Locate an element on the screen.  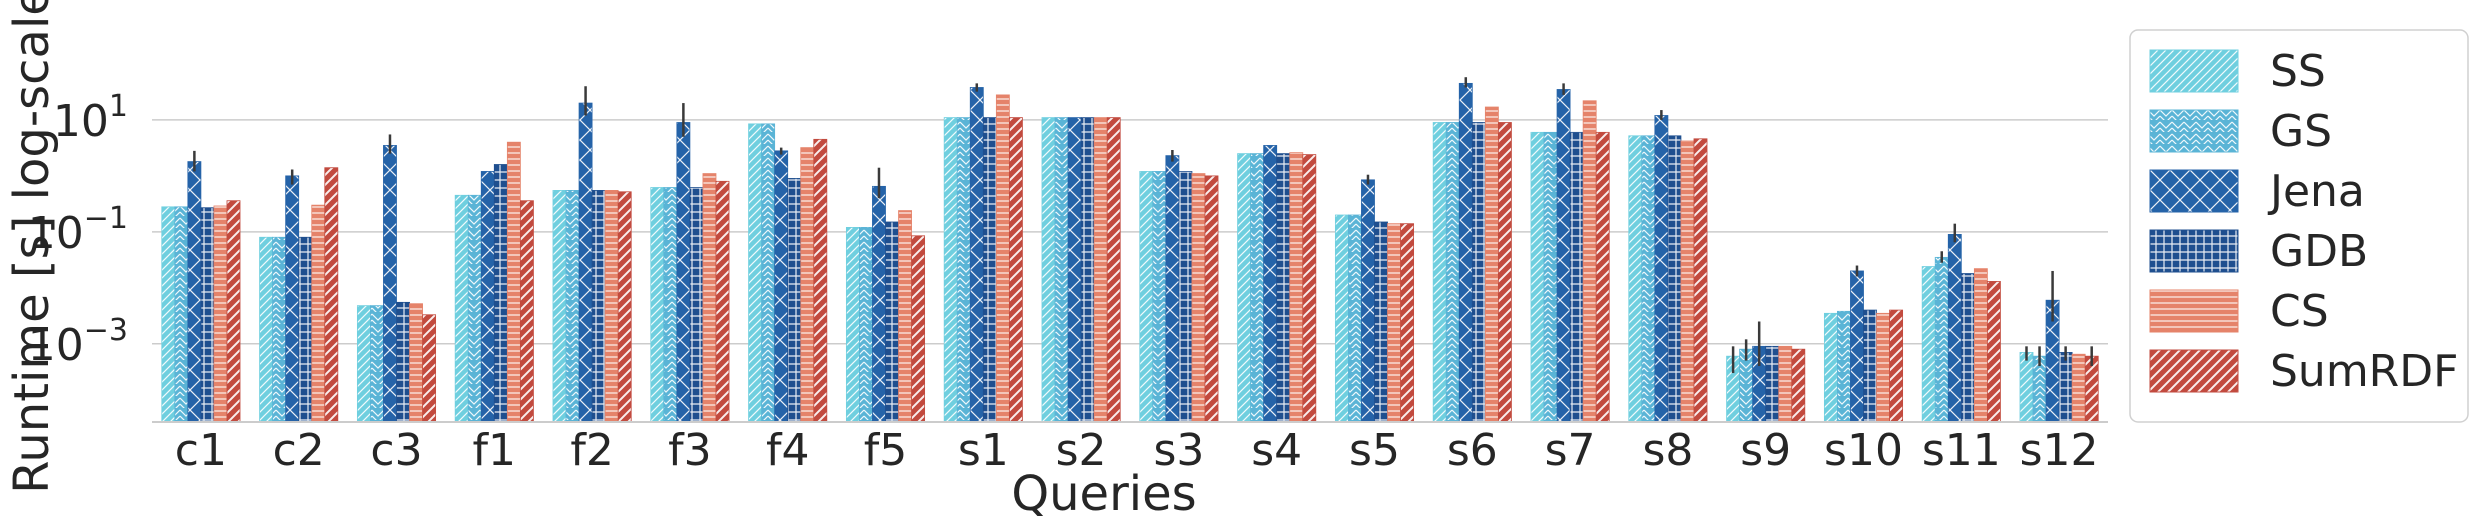
bar-SumRDF-s5 is located at coordinates (1407, 323).